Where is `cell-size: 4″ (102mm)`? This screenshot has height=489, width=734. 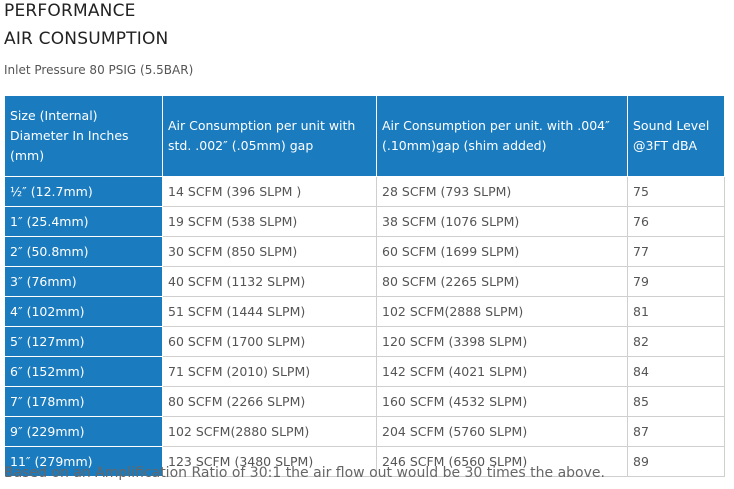
cell-size: 4″ (102mm) is located at coordinates (83, 311).